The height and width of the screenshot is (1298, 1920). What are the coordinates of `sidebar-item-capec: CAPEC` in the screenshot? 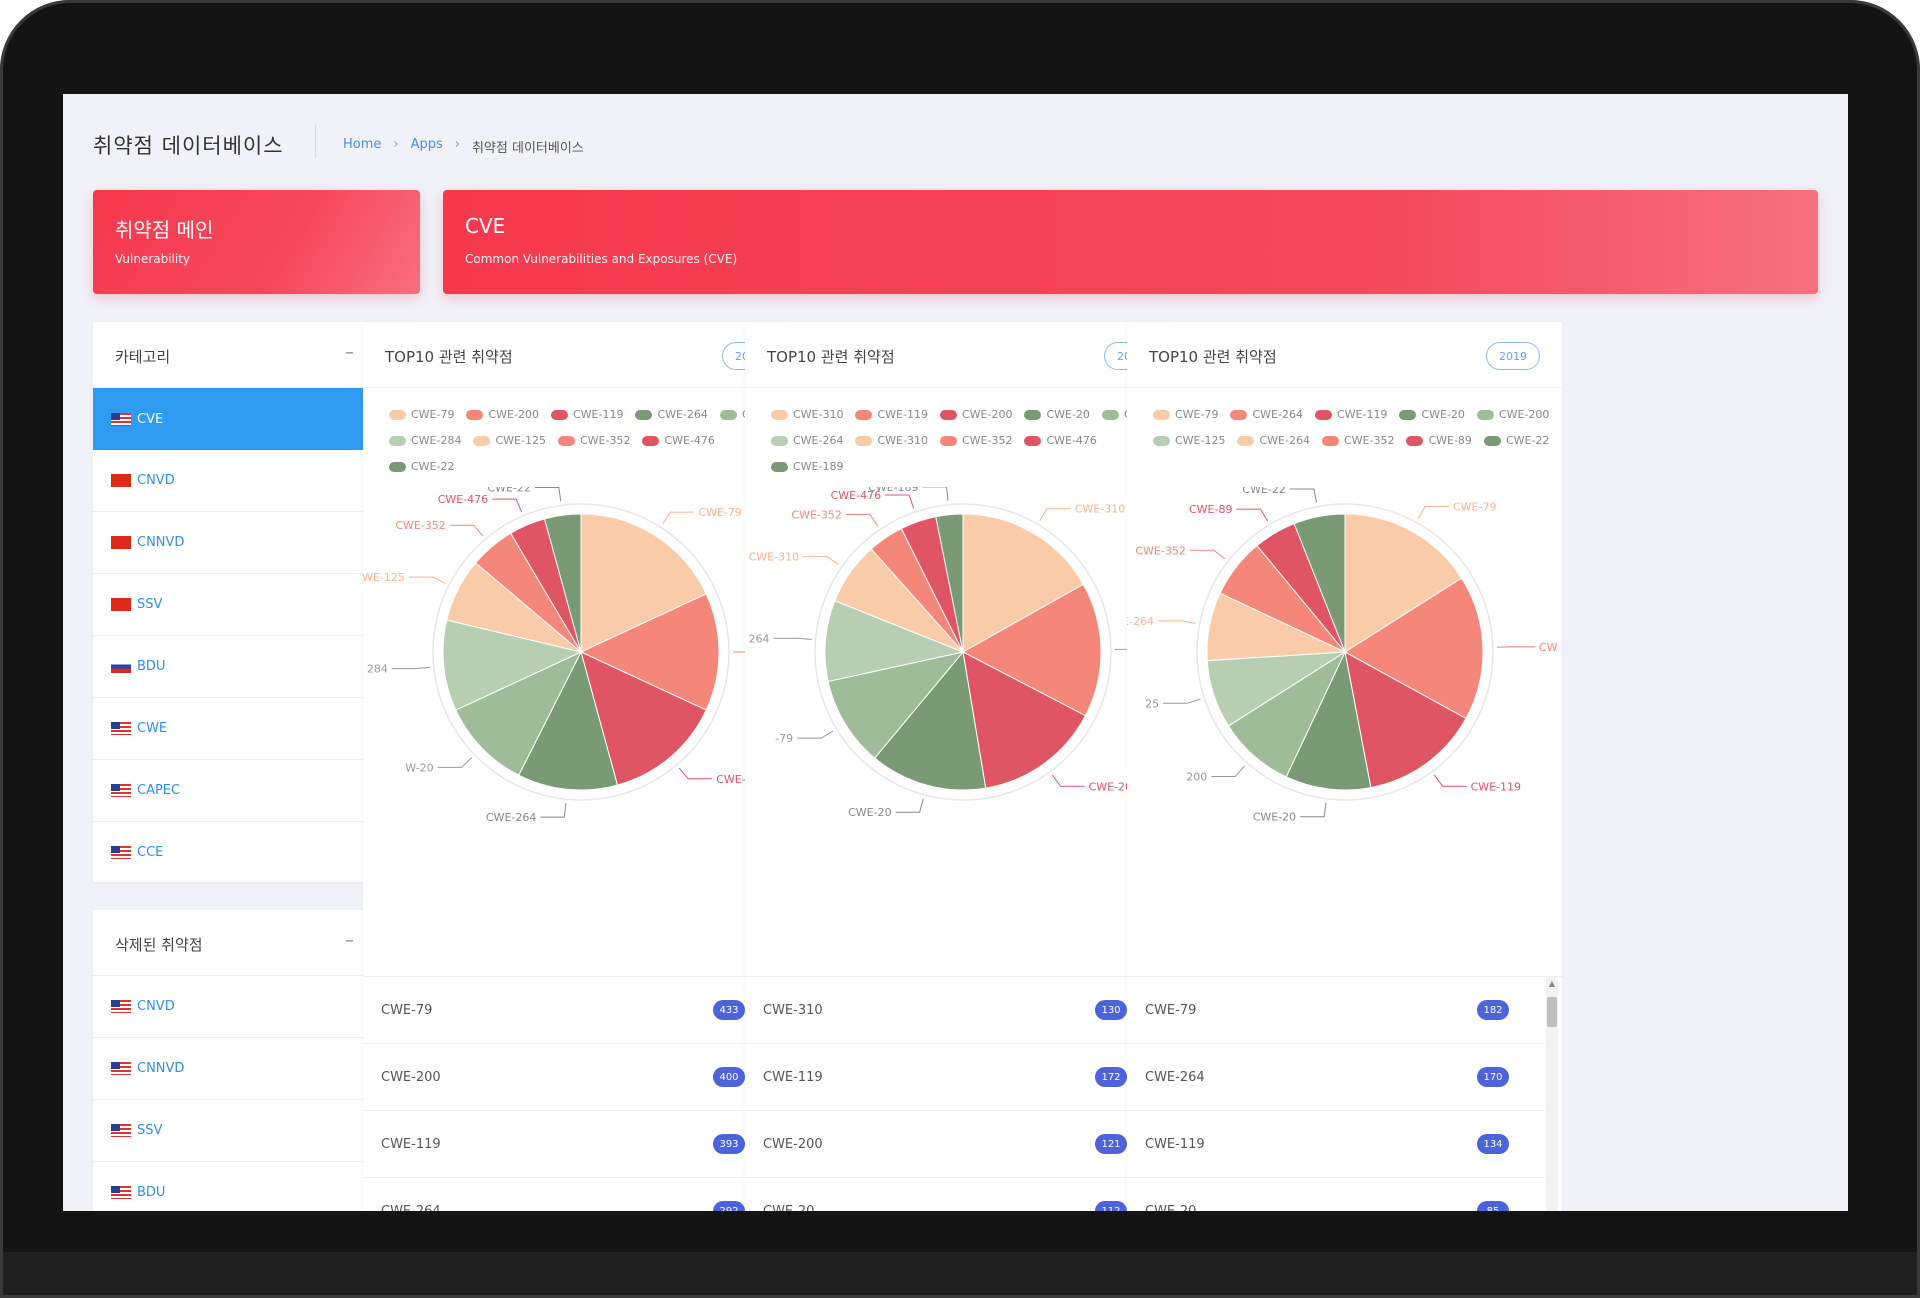 It's located at (256, 791).